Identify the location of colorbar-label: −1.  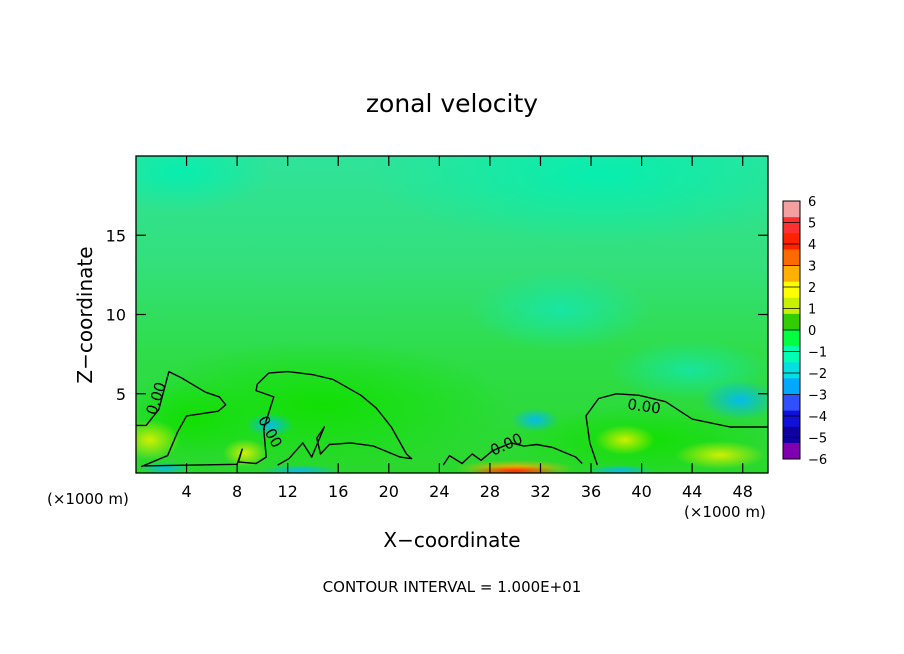
(817, 353).